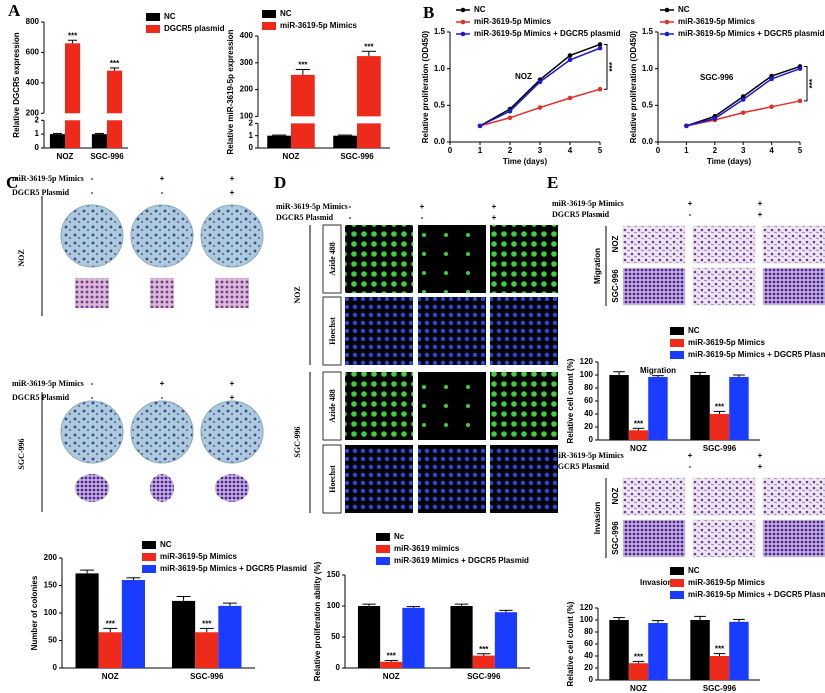 The height and width of the screenshot is (693, 825). What do you see at coordinates (587, 607) in the screenshot?
I see `y-tick-label: 120` at bounding box center [587, 607].